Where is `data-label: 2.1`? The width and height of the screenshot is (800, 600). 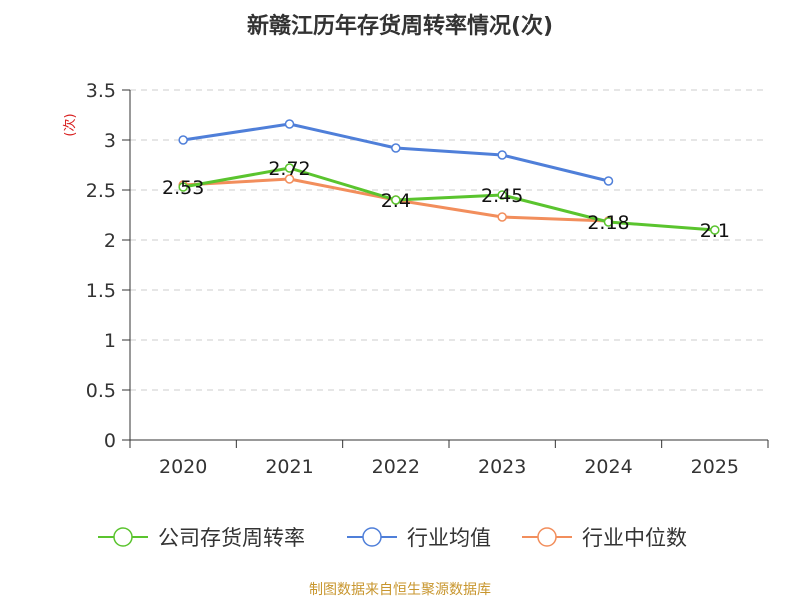 data-label: 2.1 is located at coordinates (715, 231).